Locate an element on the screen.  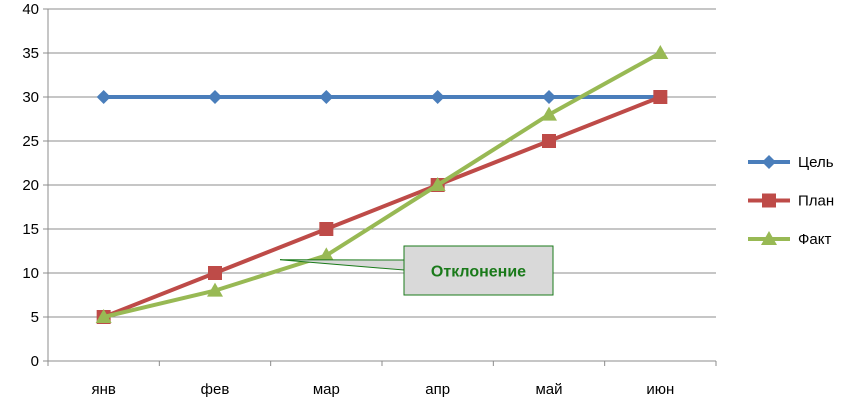
y-tick-label: 30 is located at coordinates (30, 97).